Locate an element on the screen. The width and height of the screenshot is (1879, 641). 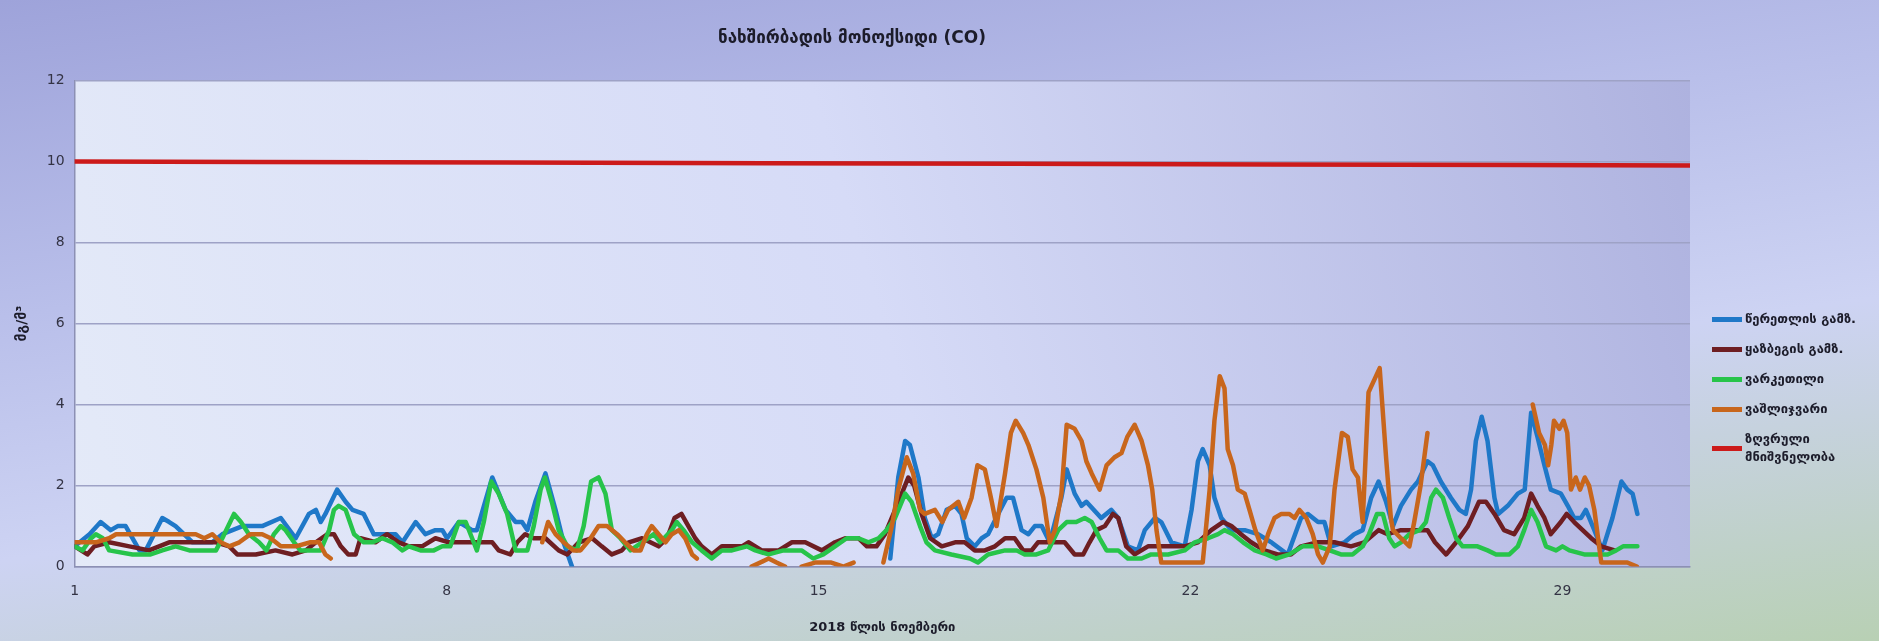
legend-label: ზღვრული მნიშვნელობა is located at coordinates (1791, 448).